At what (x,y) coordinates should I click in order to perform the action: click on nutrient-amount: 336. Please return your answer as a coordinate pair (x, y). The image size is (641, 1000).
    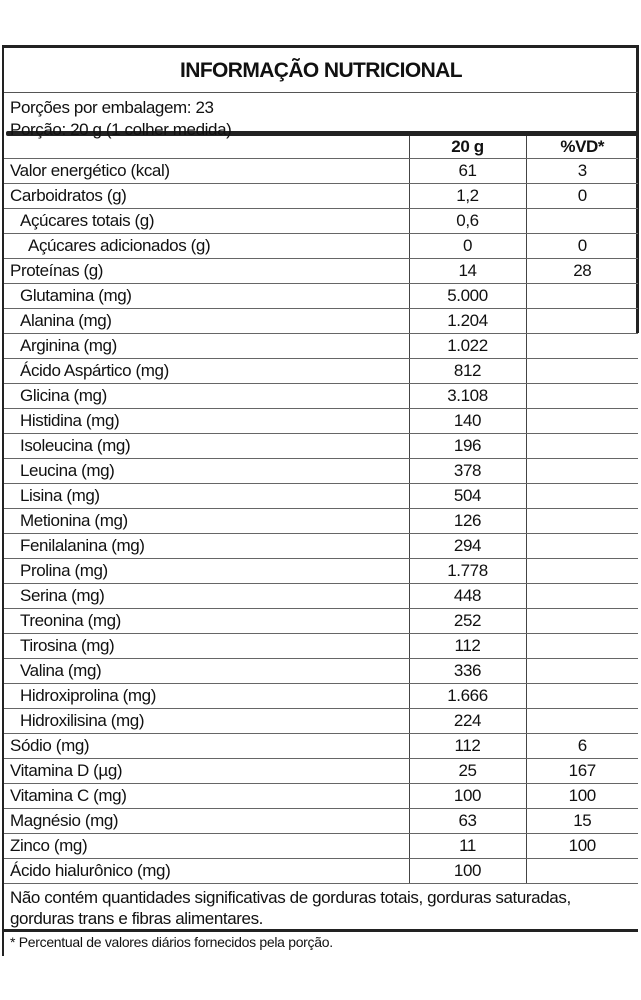
    Looking at the image, I should click on (467, 671).